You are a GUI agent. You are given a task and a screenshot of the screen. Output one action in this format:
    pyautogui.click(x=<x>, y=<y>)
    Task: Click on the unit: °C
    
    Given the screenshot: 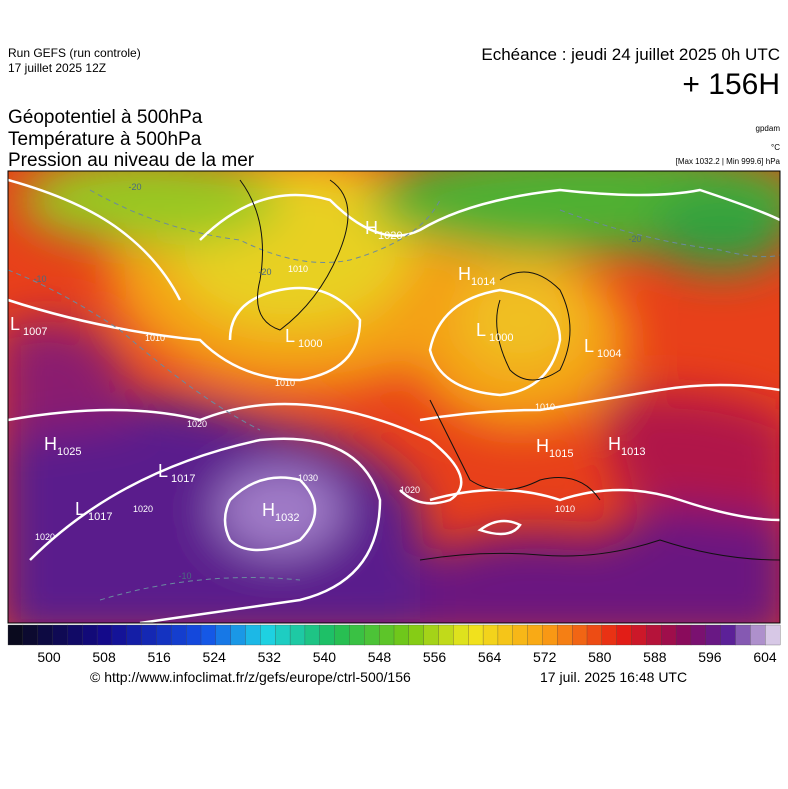 What is the action you would take?
    pyautogui.click(x=775, y=147)
    